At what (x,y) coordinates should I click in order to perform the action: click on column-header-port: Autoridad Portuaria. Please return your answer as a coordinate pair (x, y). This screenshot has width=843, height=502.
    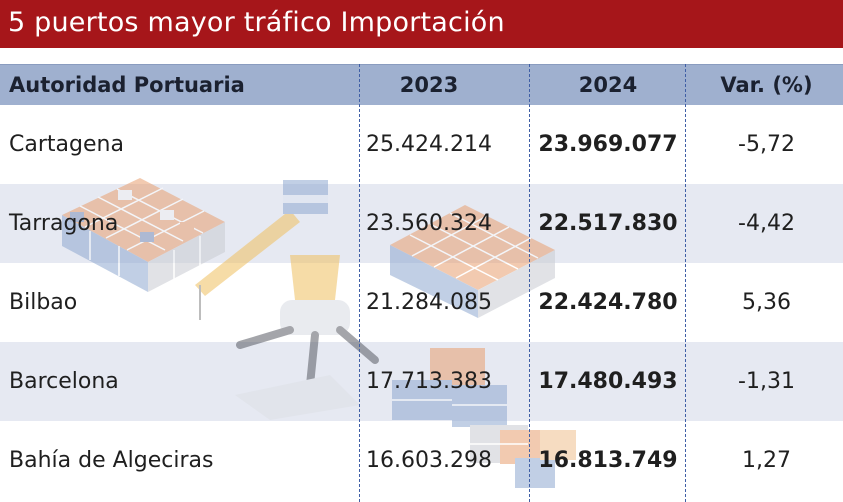
    Looking at the image, I should click on (127, 85).